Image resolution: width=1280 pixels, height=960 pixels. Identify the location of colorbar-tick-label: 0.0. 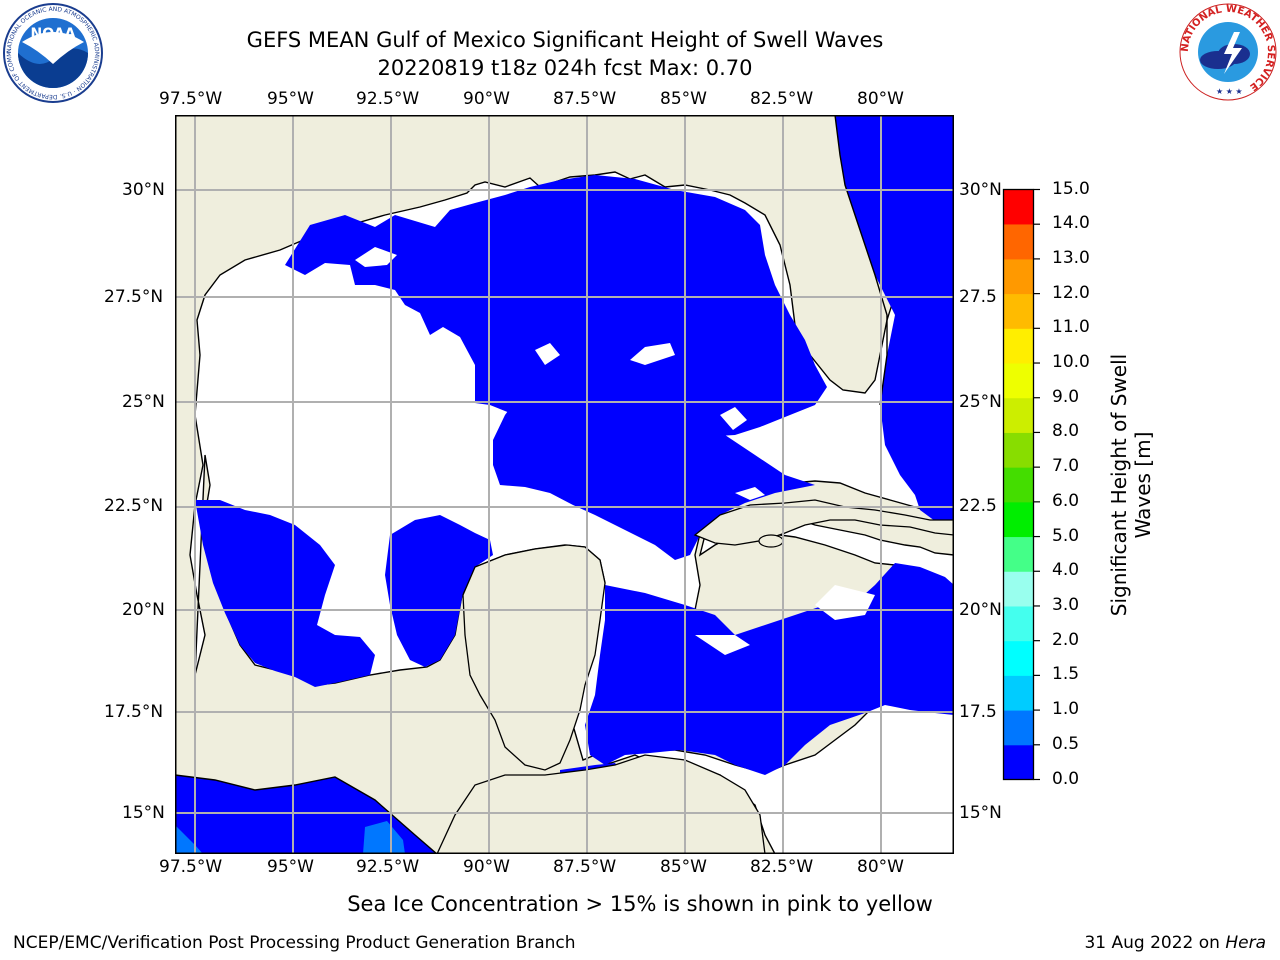
(1066, 778).